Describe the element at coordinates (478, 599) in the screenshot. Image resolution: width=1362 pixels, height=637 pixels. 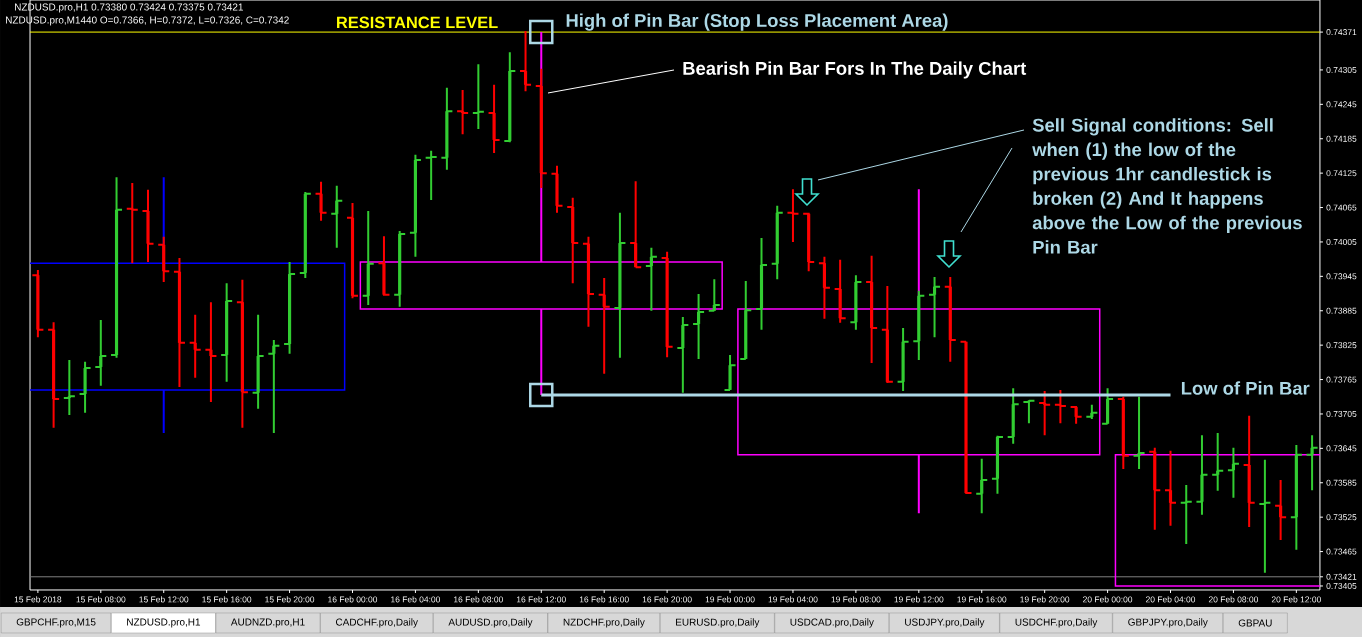
I see `x-tick-label: 16 Feb 08:00` at that location.